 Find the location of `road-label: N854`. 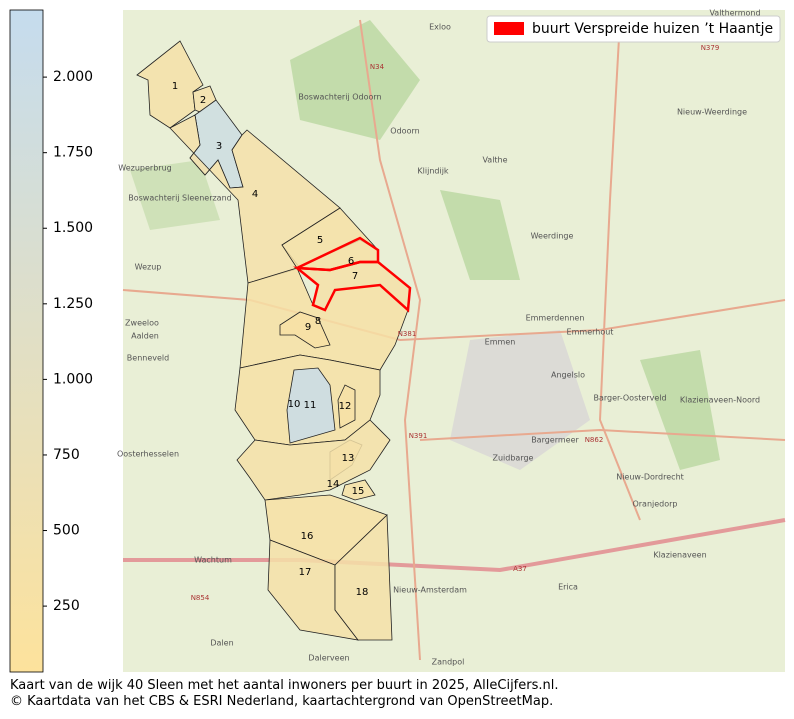

road-label: N854 is located at coordinates (200, 598).